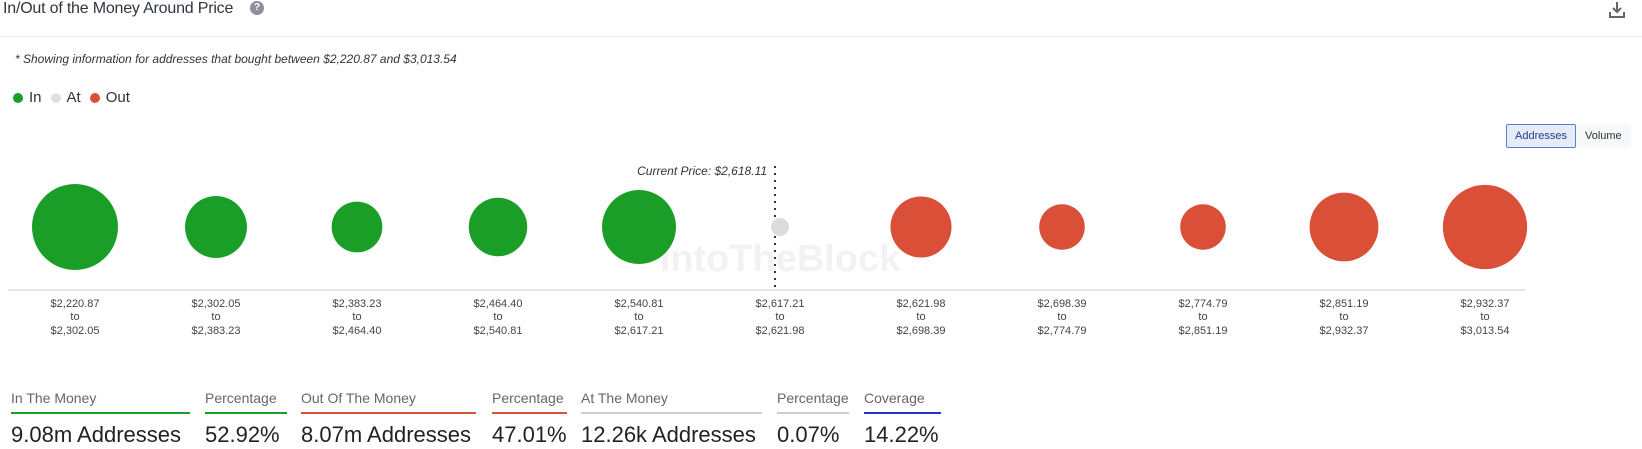 This screenshot has width=1642, height=449. Describe the element at coordinates (386, 434) in the screenshot. I see `stat-value: 8.07m Addresses` at that location.